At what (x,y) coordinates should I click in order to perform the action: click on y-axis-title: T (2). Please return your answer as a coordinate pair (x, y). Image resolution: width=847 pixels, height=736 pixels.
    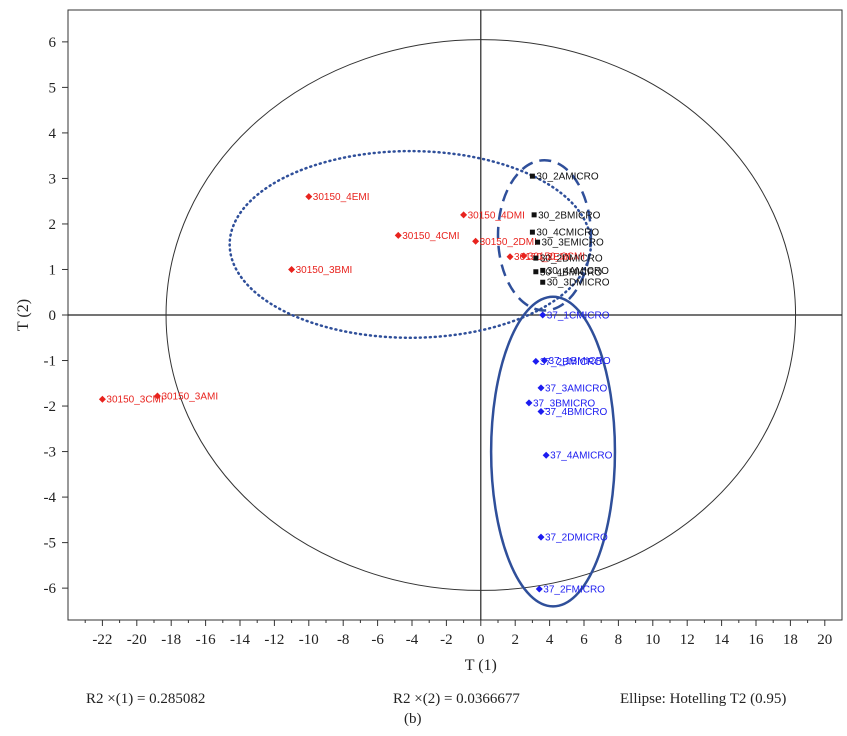
    Looking at the image, I should click on (23, 315).